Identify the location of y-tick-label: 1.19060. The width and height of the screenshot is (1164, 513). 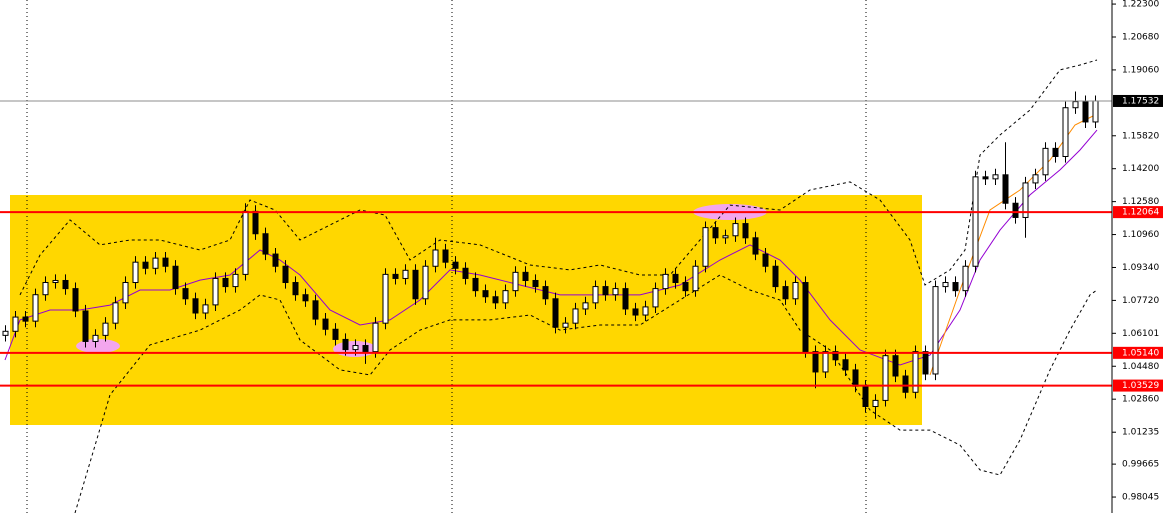
(1140, 70).